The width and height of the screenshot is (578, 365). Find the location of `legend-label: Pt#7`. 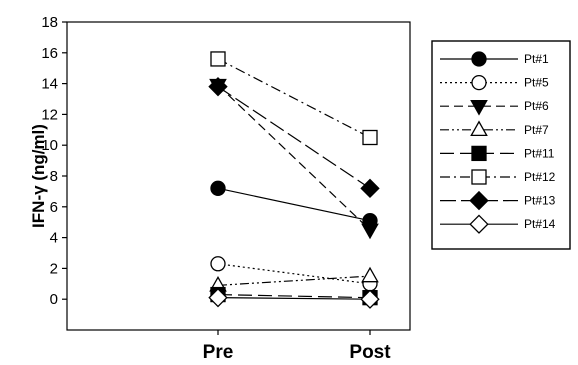

legend-label: Pt#7 is located at coordinates (536, 130).